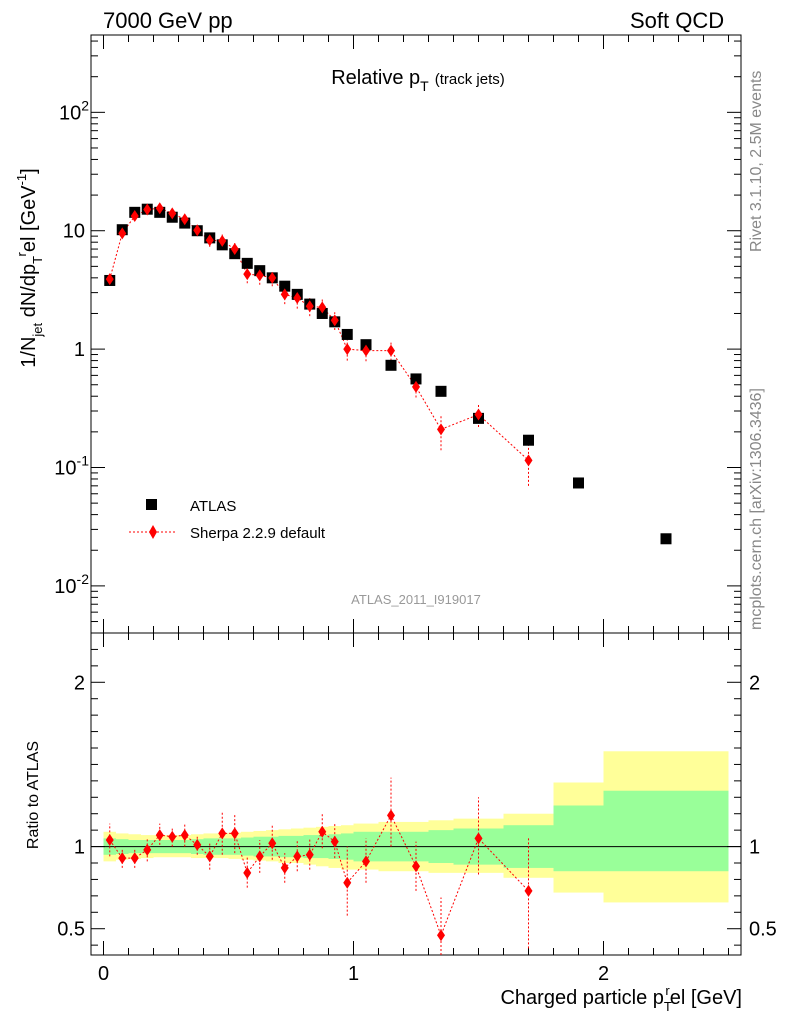 This screenshot has height=1024, width=786. Describe the element at coordinates (319, 875) in the screenshot. I see `ratio-line` at that location.